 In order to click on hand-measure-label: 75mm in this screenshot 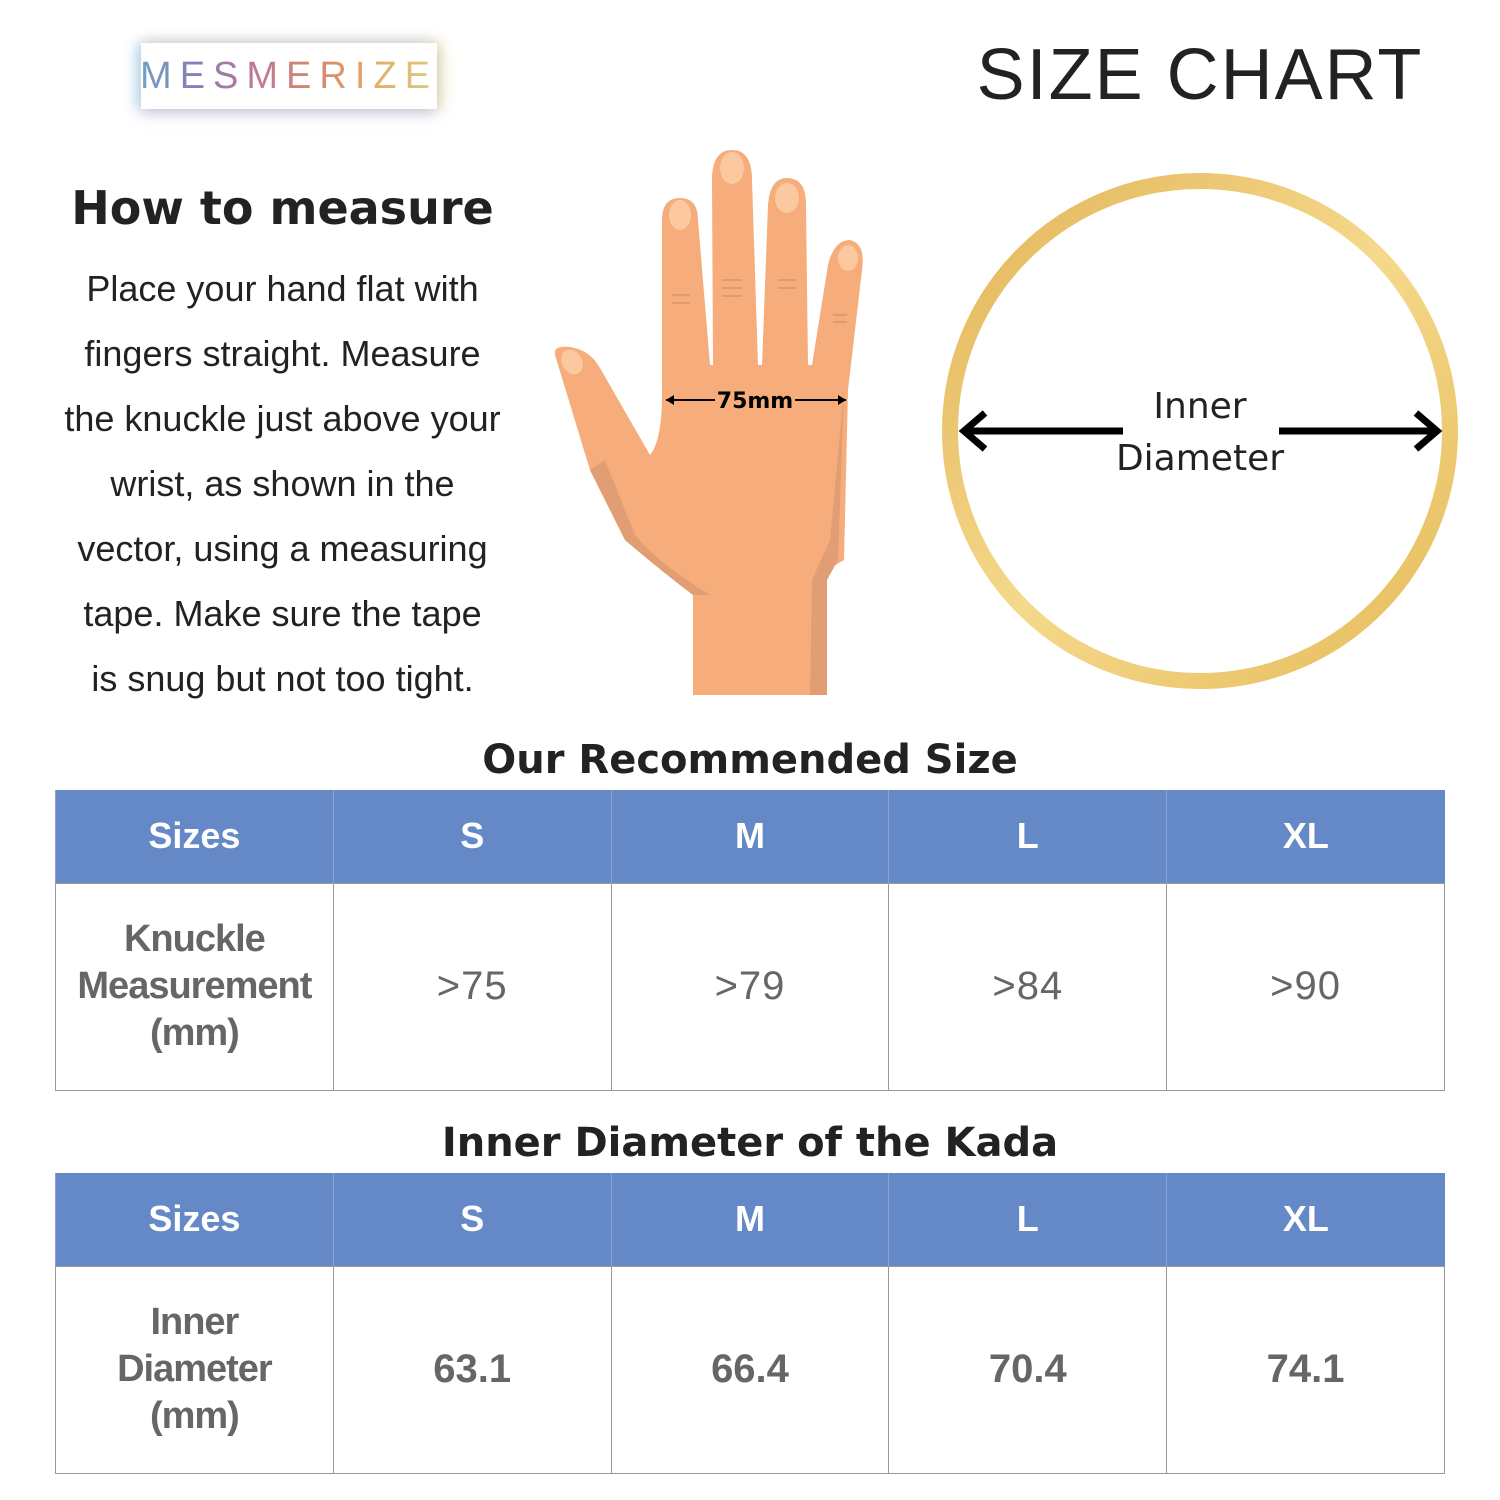, I will do `click(755, 401)`.